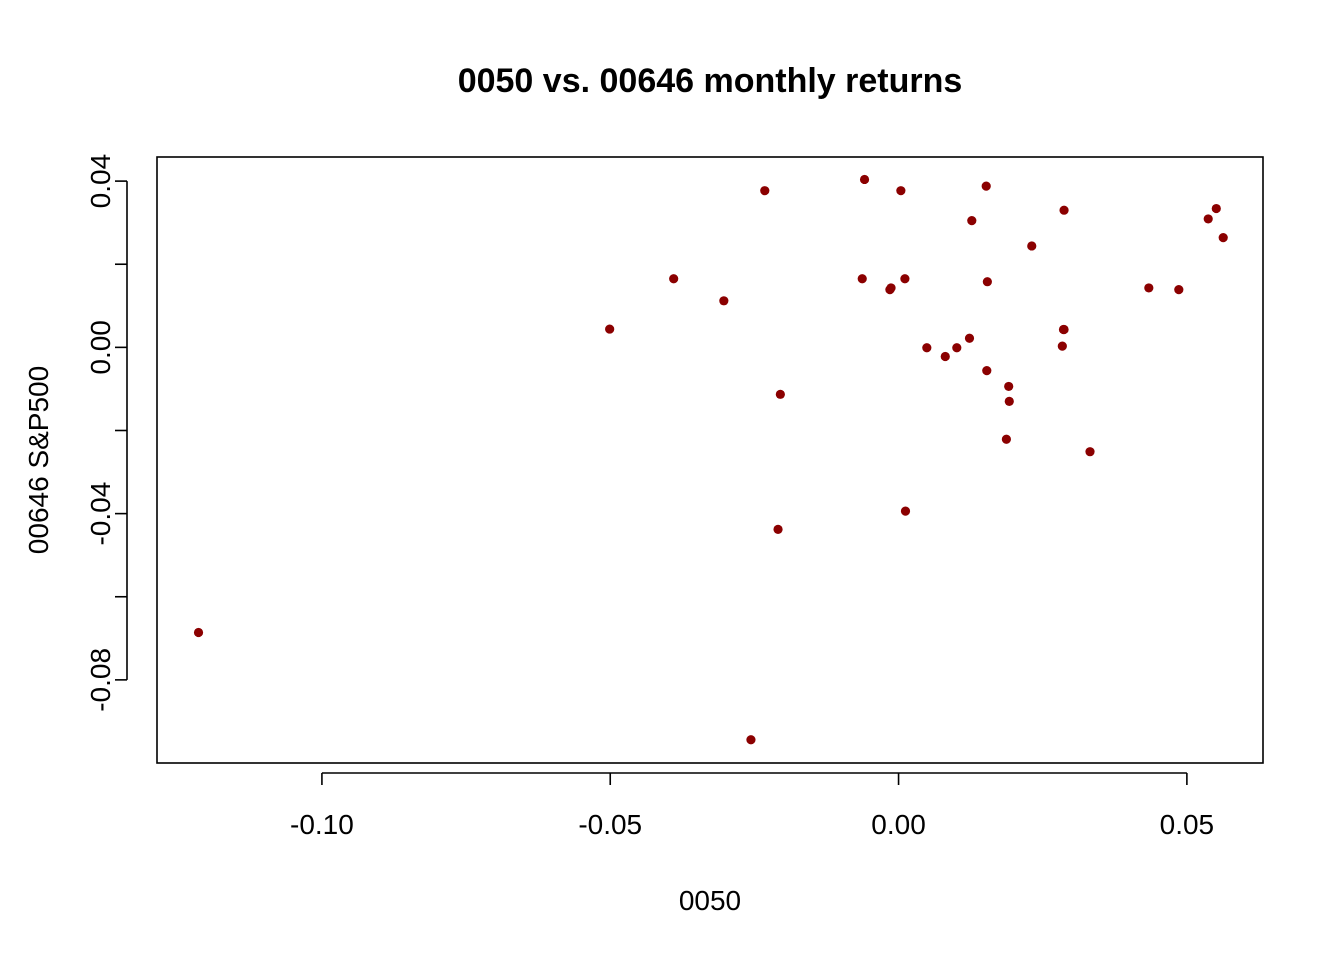  Describe the element at coordinates (106, 433) in the screenshot. I see `y-axis: -0.08 -0.04 0.00 0.04` at that location.